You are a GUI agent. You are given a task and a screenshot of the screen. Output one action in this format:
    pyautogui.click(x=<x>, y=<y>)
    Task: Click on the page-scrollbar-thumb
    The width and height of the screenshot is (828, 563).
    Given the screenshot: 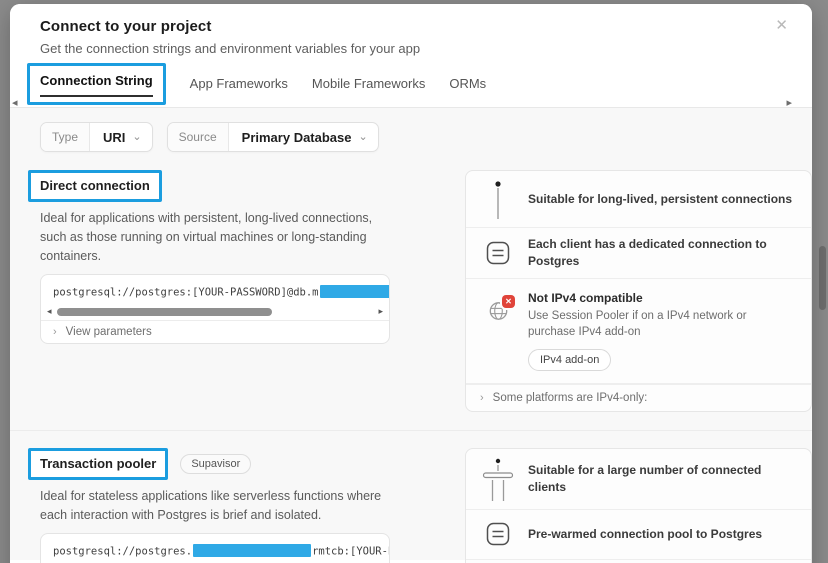 What is the action you would take?
    pyautogui.click(x=822, y=278)
    